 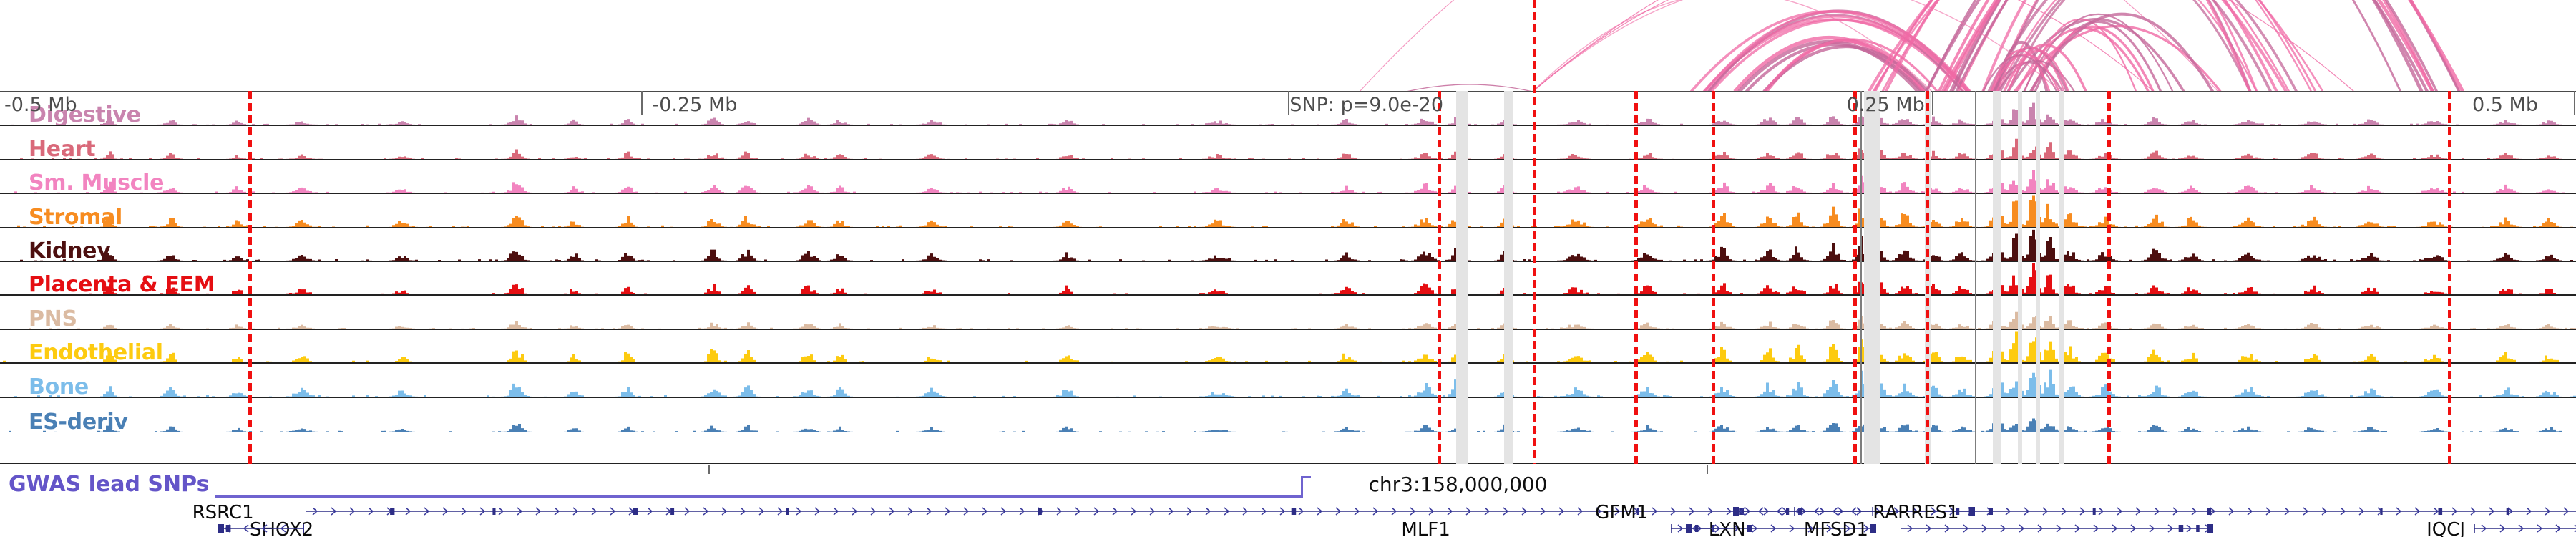 I want to click on gwas-lead-snps-label: GWAS lead SNPs, so click(x=109, y=484).